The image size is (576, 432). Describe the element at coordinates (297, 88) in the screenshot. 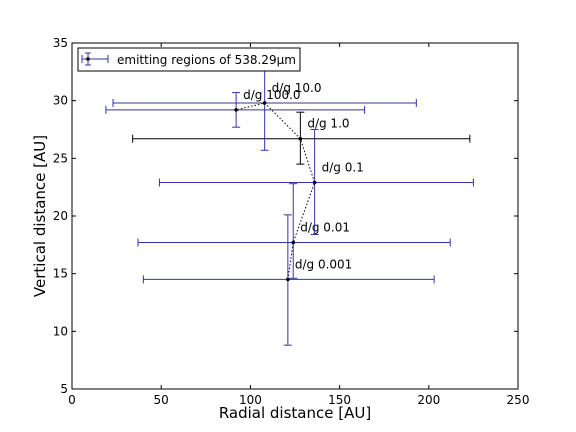

I see `point-label: d/g 10.0` at that location.